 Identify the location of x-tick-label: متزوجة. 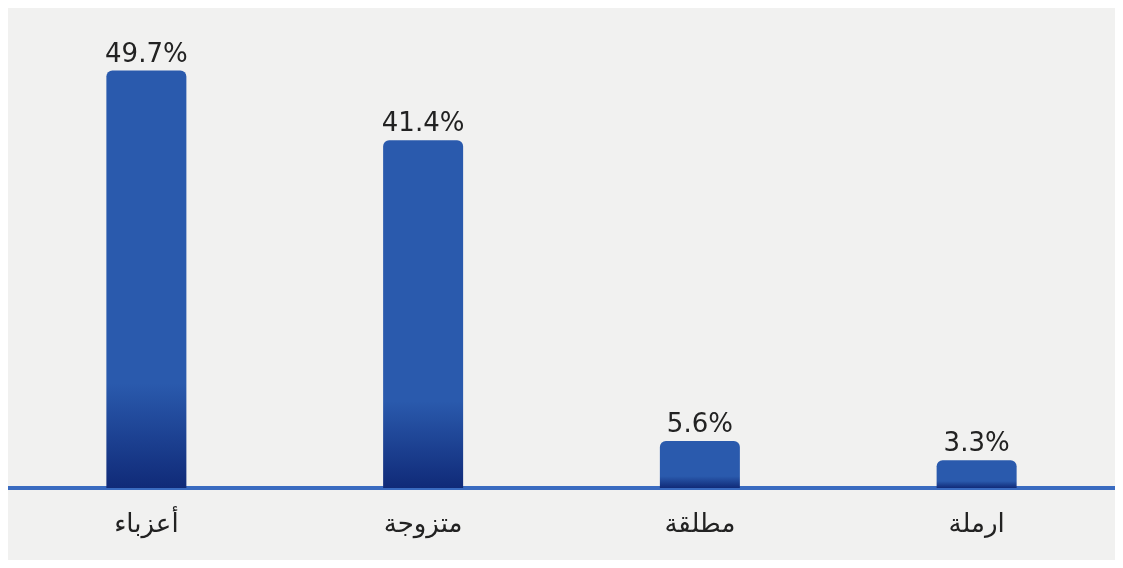
(423, 523).